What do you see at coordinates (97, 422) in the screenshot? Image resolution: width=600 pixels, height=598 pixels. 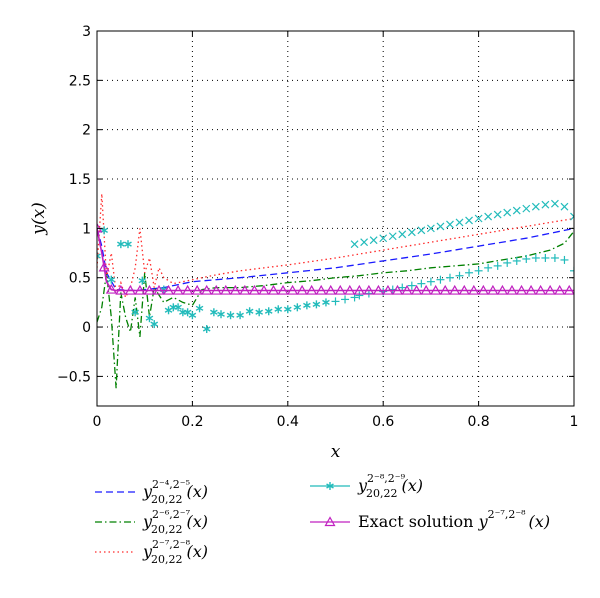 I see `x-tick-label: 0` at bounding box center [97, 422].